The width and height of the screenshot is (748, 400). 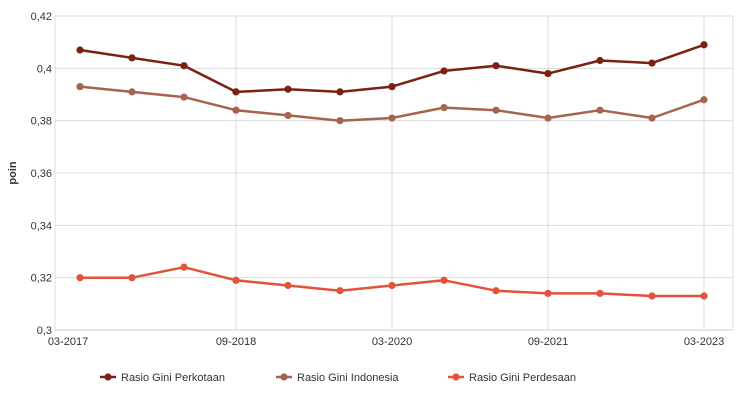 What do you see at coordinates (392, 342) in the screenshot?
I see `x-tick-label: 03-2020` at bounding box center [392, 342].